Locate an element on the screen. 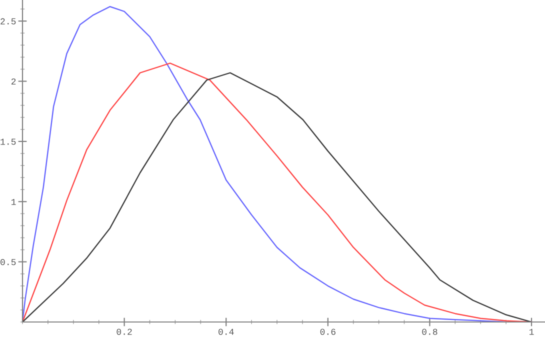 The image size is (545, 337). y-tick-label: 1 is located at coordinates (13, 201).